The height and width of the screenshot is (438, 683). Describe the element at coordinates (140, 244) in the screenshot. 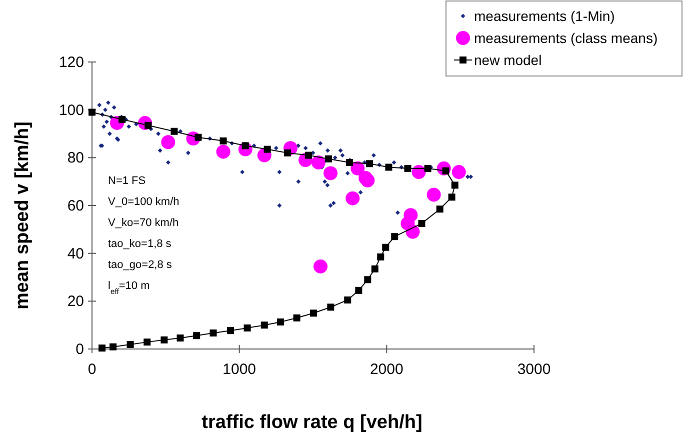

I see `annotation: tao_ko=1,8 s` at that location.